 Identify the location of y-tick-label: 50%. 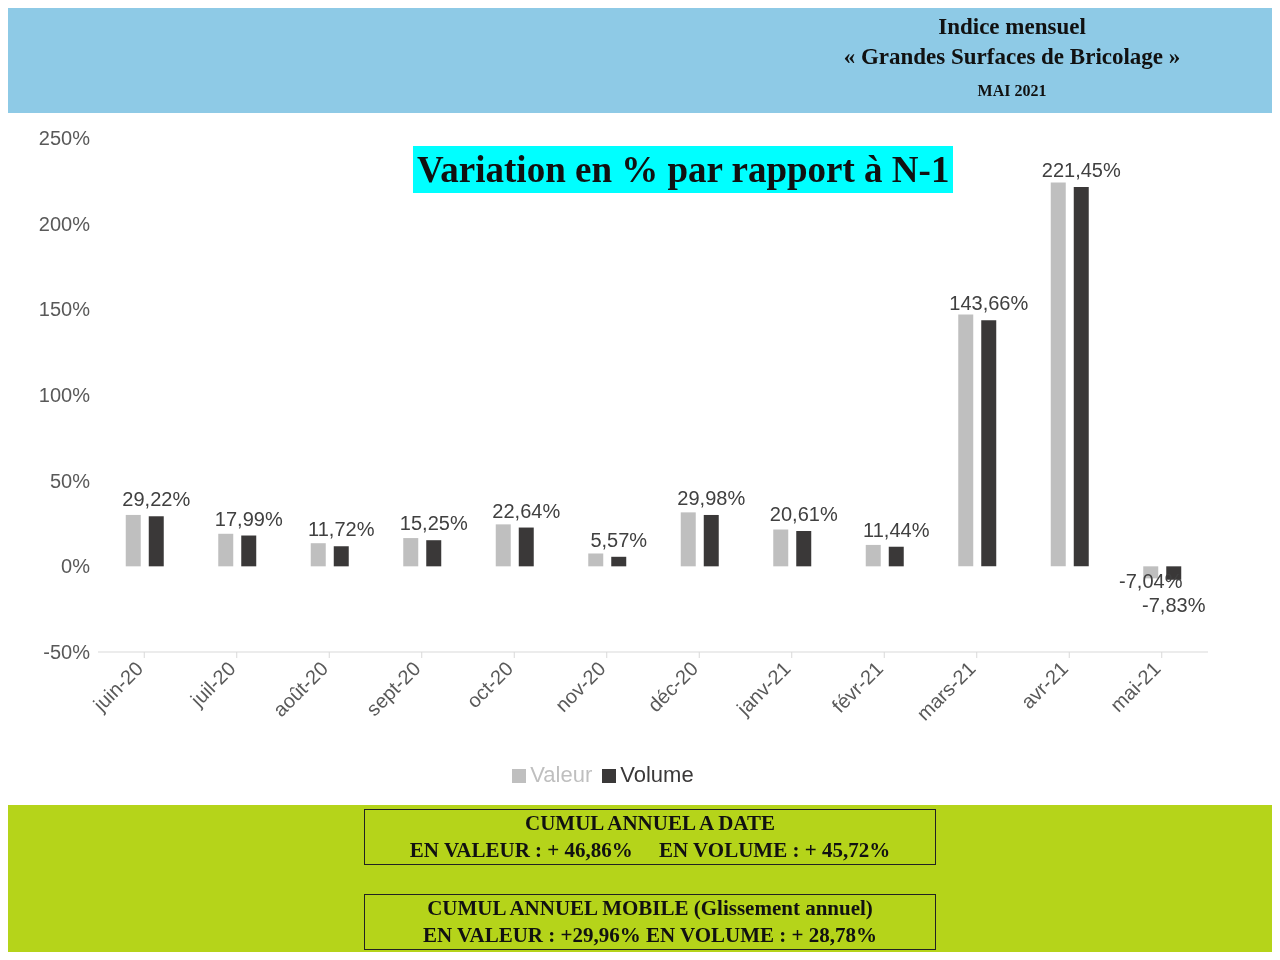
(70, 480).